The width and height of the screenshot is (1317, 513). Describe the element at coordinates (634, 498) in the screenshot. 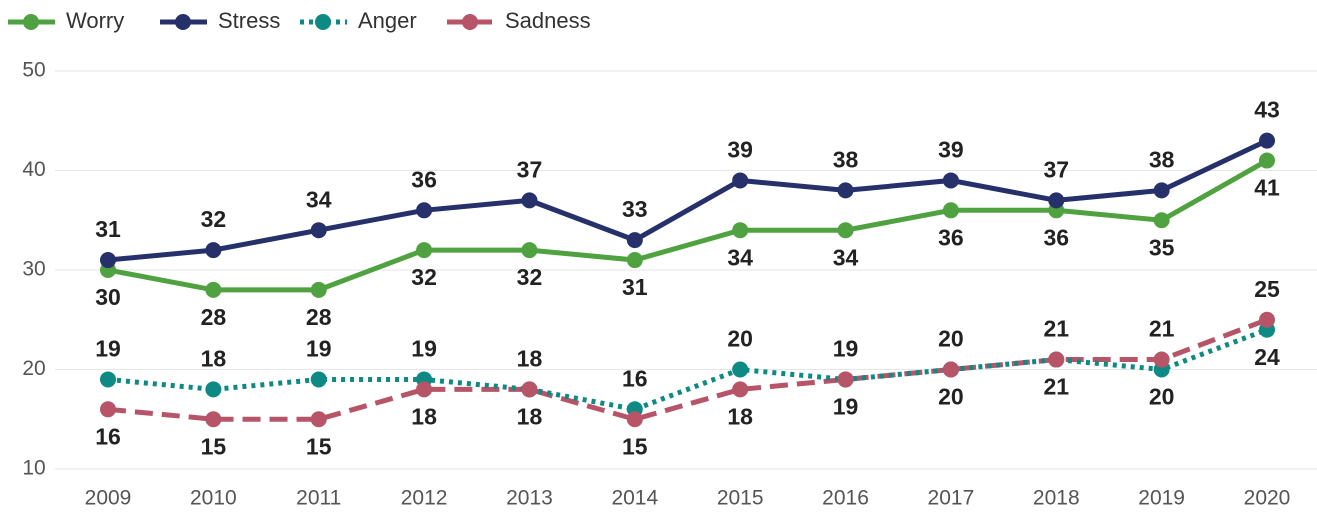

I see `x-tick-label: 2014` at that location.